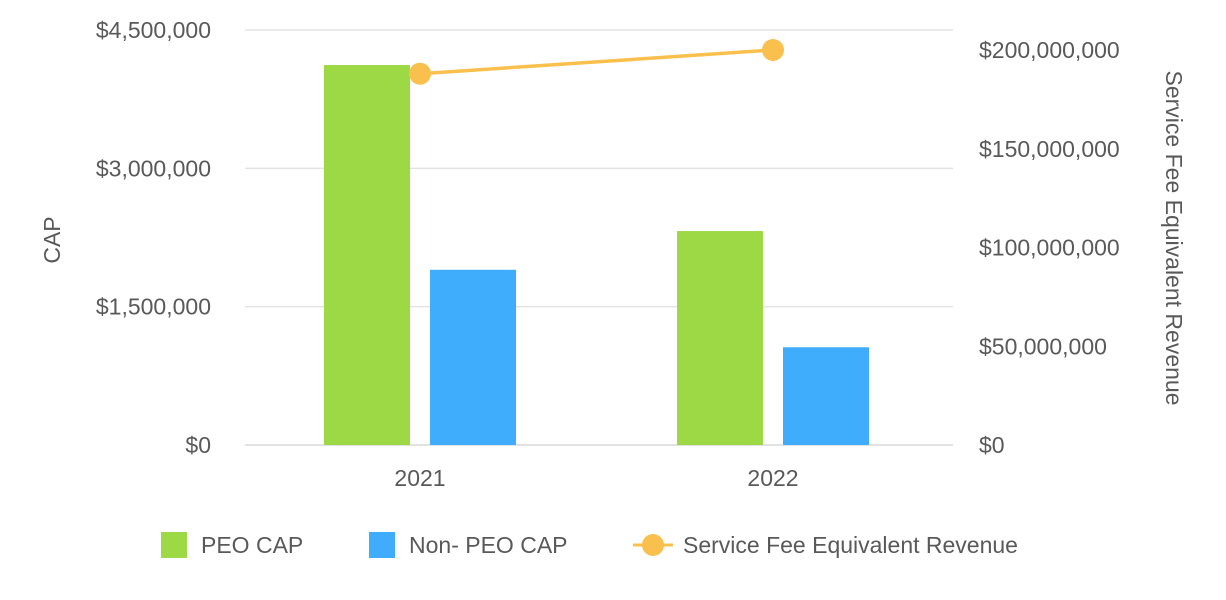 Image resolution: width=1226 pixels, height=600 pixels. What do you see at coordinates (382, 545) in the screenshot?
I see `legend-swatch-non-peo-cap` at bounding box center [382, 545].